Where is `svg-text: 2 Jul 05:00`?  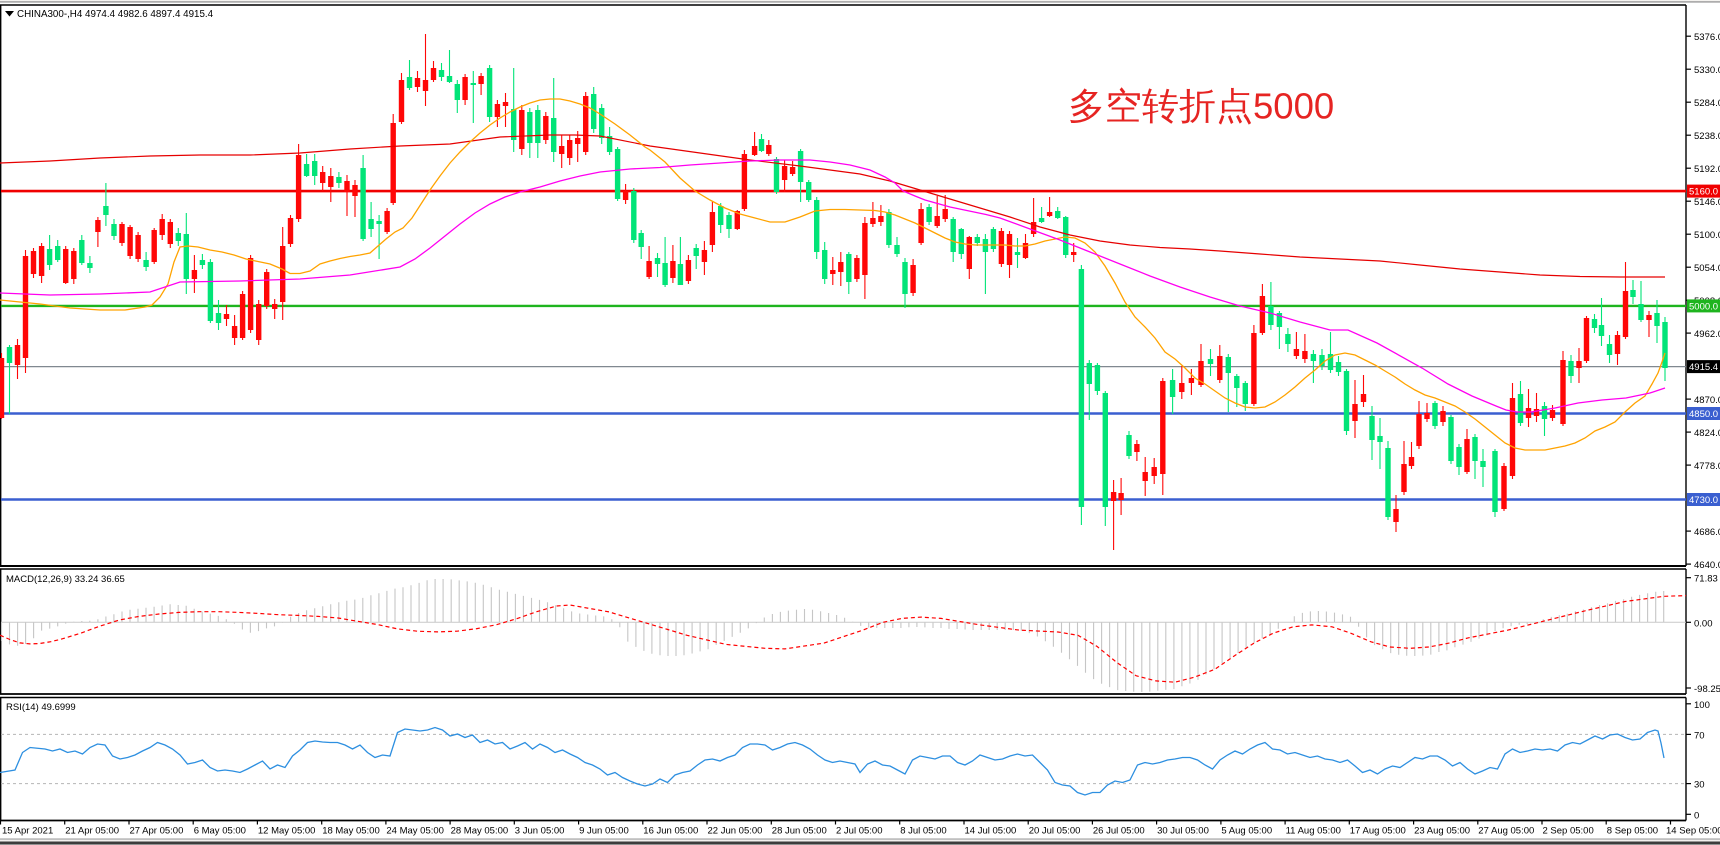 svg-text: 2 Jul 05:00 is located at coordinates (859, 831).